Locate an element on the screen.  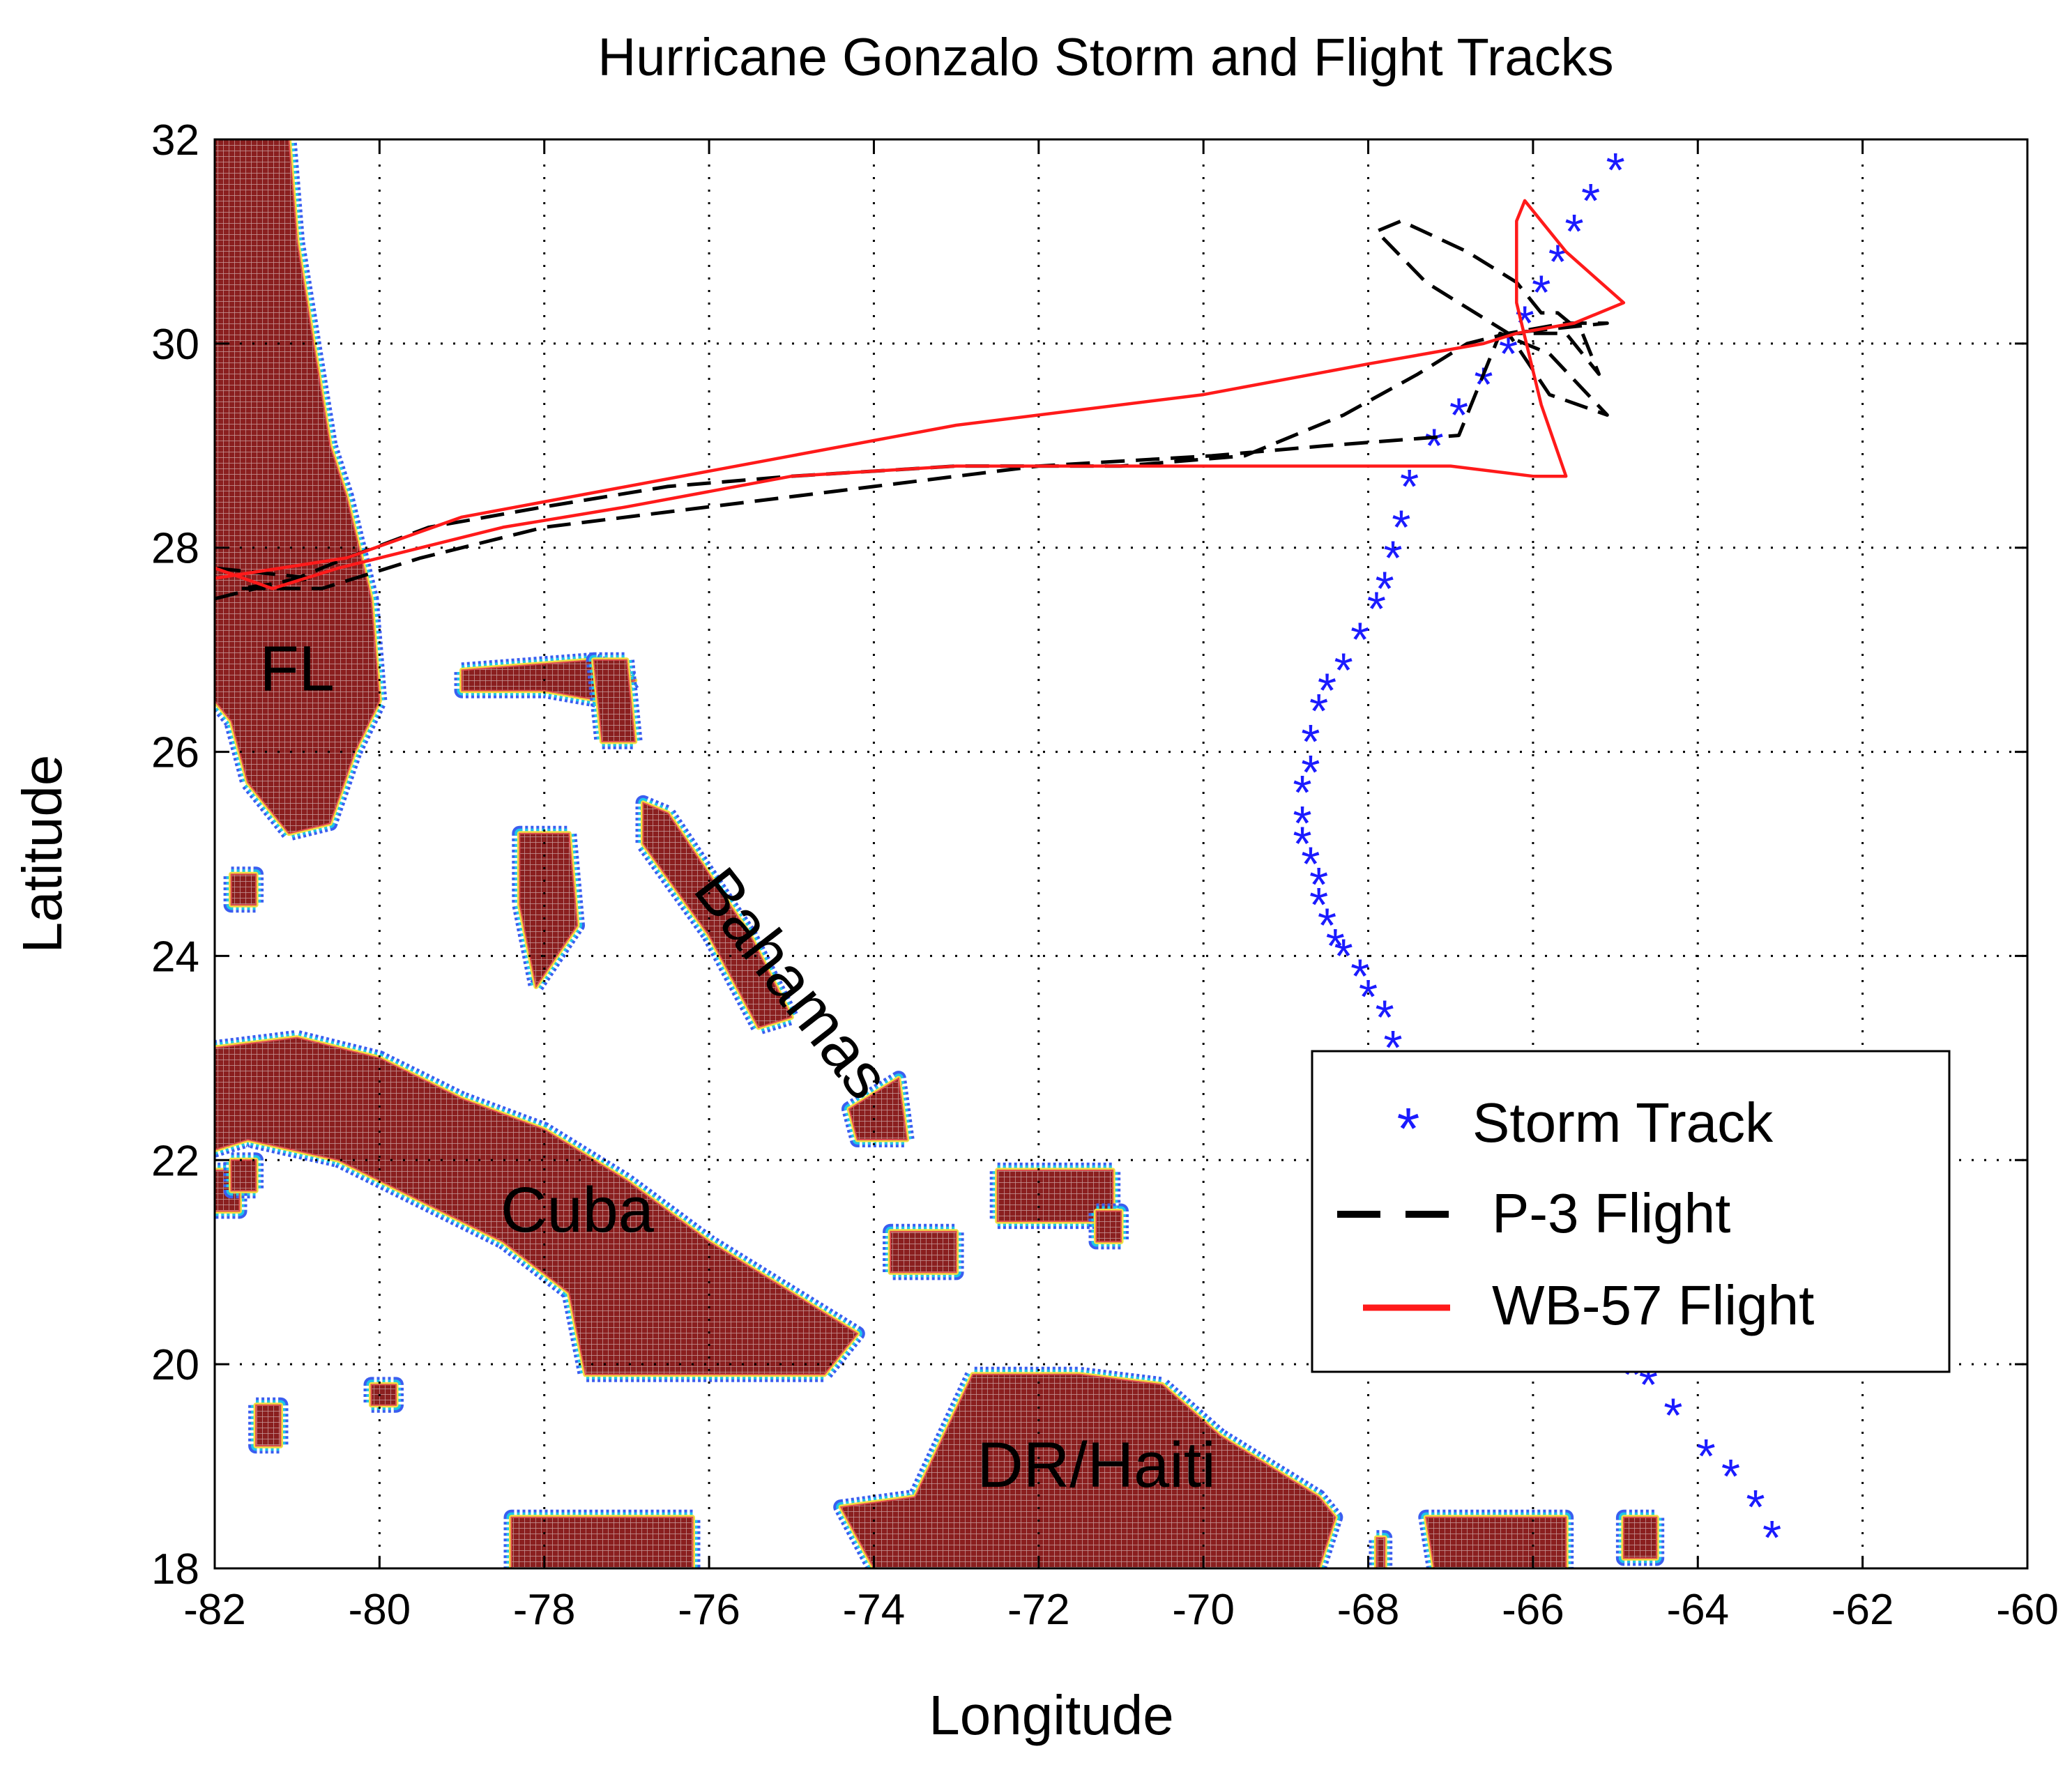
land-region-cuba is located at coordinates (540, 1206).